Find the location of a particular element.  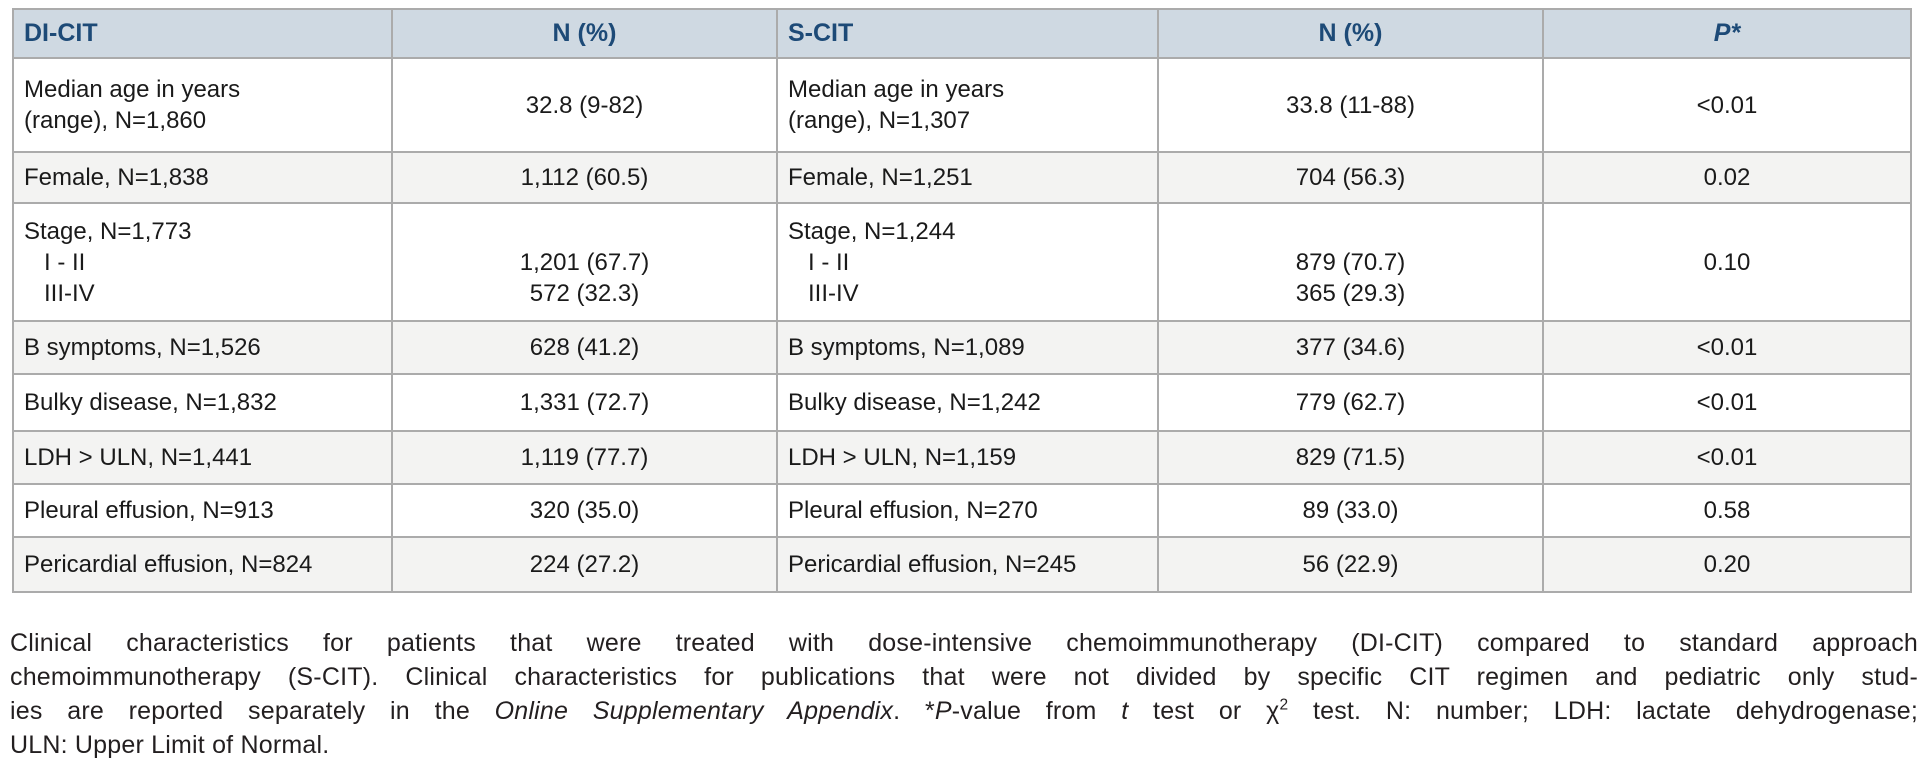

cell-line: 0.20 is located at coordinates (1727, 564).